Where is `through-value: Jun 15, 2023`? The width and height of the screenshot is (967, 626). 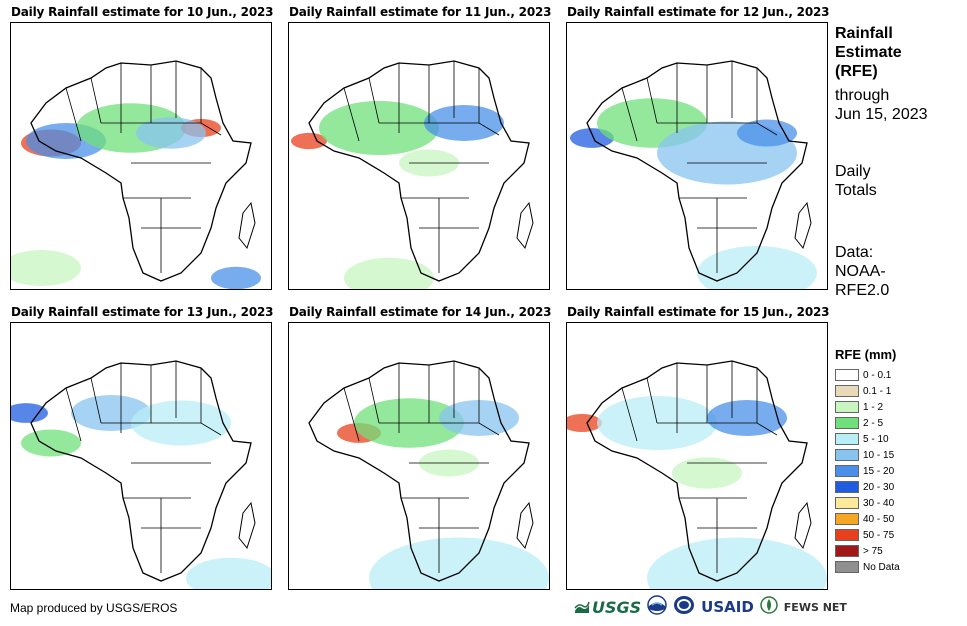
through-value: Jun 15, 2023 is located at coordinates (881, 114).